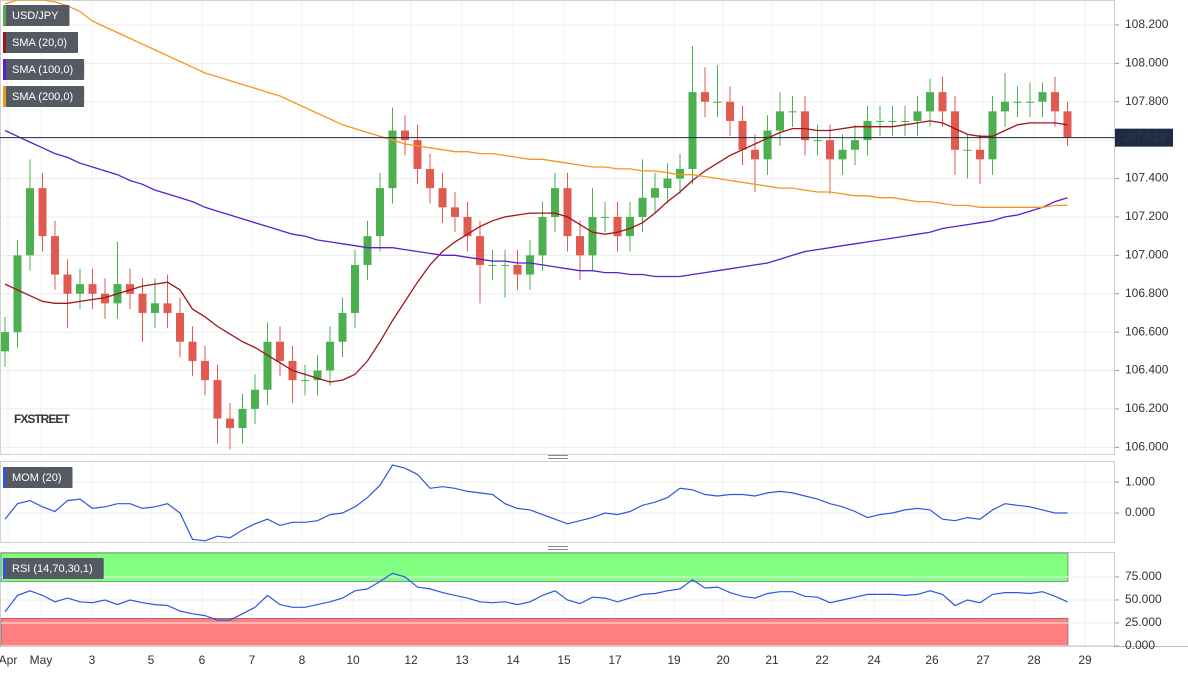 The height and width of the screenshot is (673, 1188). Describe the element at coordinates (1147, 63) in the screenshot. I see `y-tick-label: 108.000` at that location.